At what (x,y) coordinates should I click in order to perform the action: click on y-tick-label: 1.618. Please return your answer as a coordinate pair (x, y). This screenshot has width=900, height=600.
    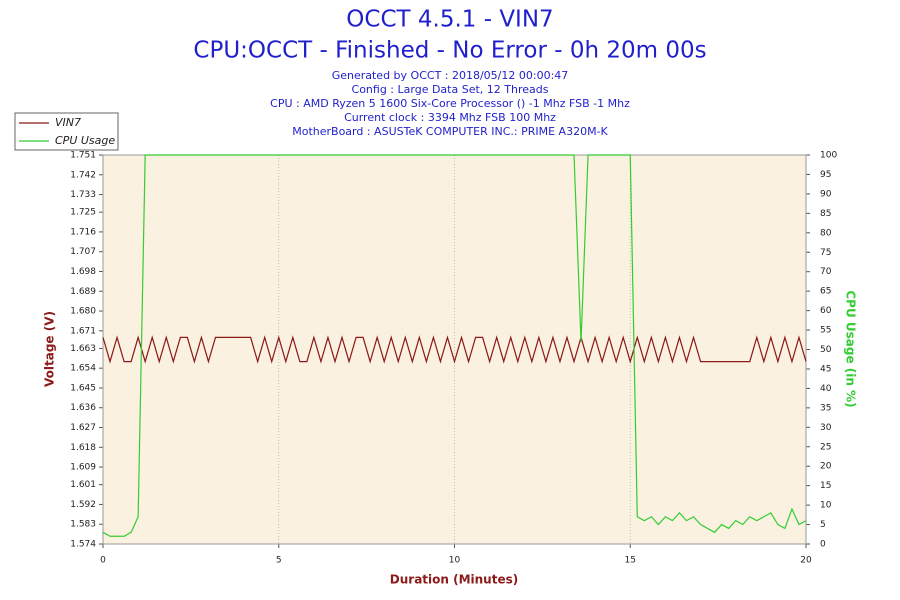
    Looking at the image, I should click on (83, 448).